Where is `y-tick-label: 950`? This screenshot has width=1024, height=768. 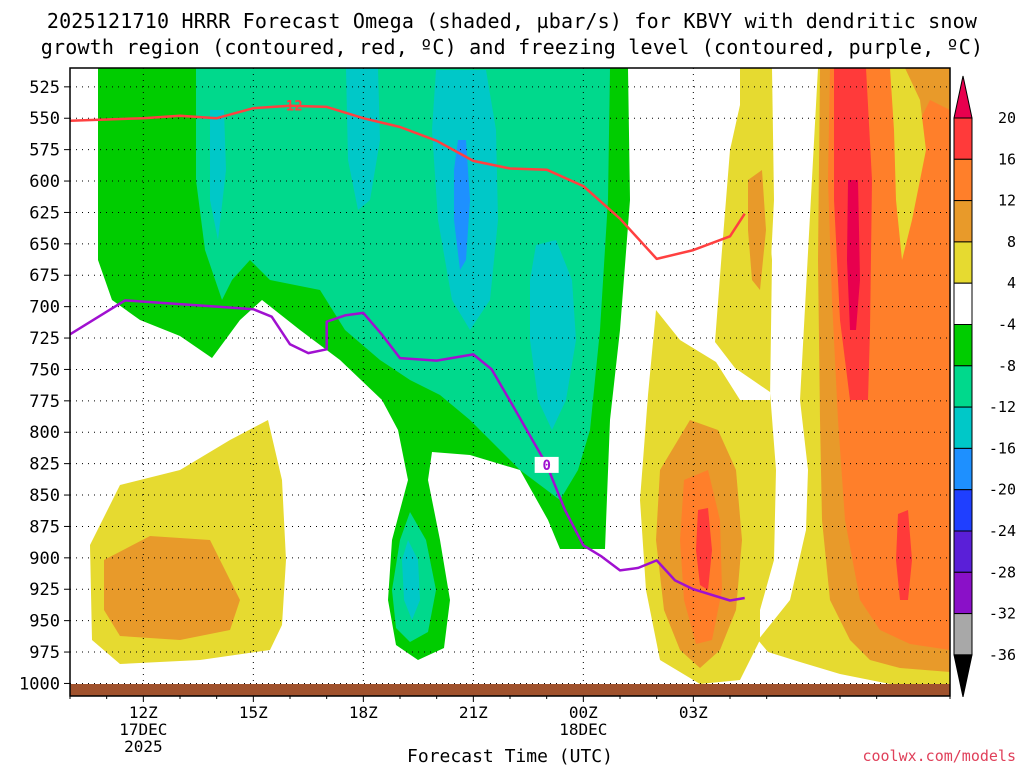
y-tick-label: 950 is located at coordinates (44, 622).